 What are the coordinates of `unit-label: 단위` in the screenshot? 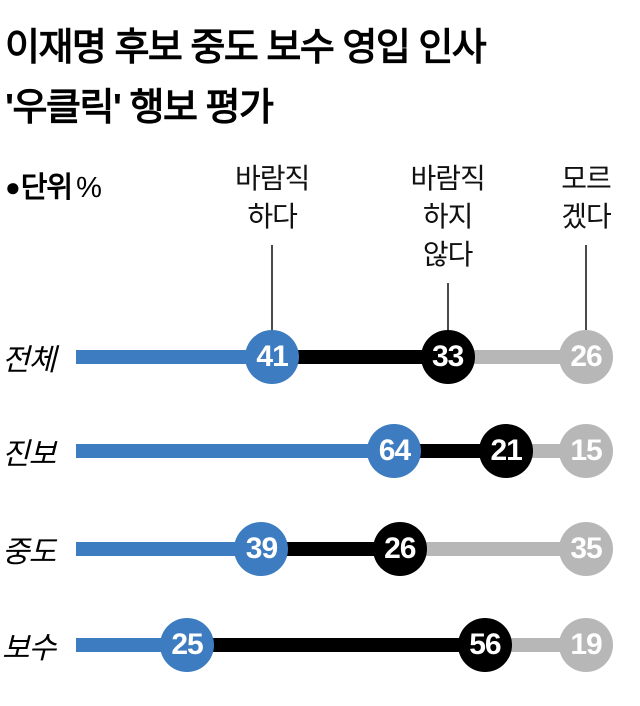 It's located at (46, 188).